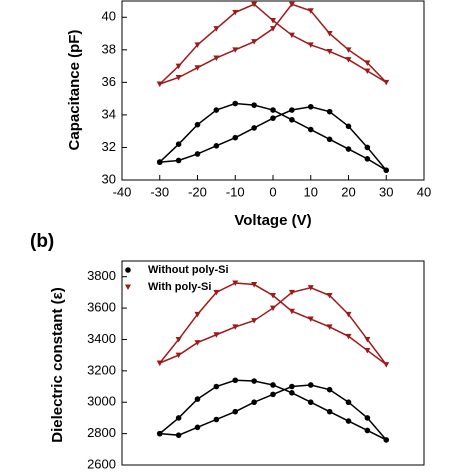  I want to click on legend-label: Without poly-Si, so click(188, 270).